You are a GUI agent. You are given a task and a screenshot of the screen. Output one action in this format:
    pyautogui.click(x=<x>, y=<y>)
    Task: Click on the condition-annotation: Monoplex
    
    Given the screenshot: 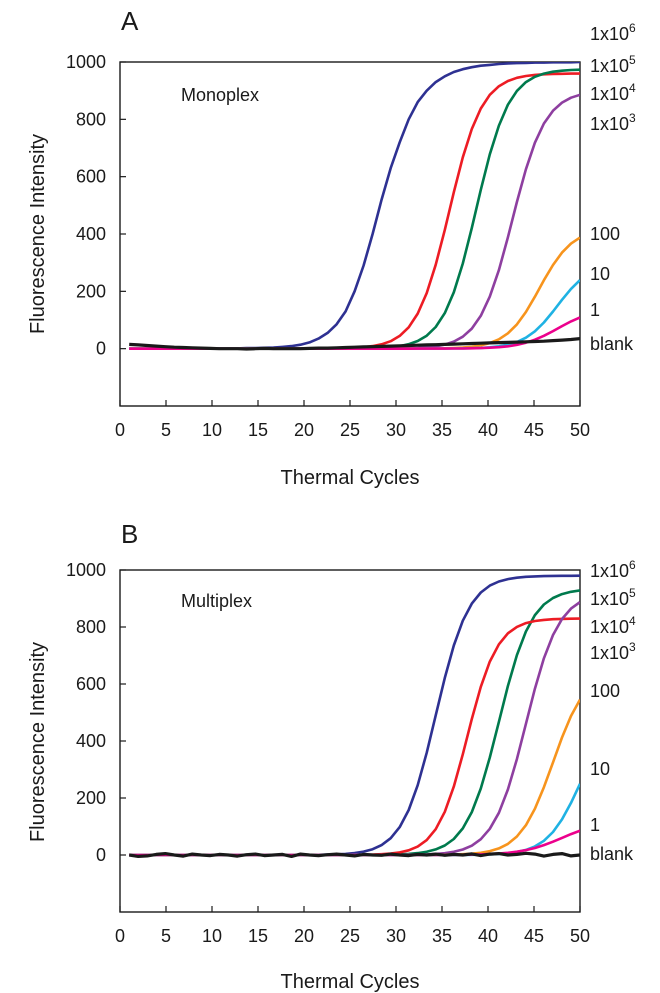 What is the action you would take?
    pyautogui.click(x=220, y=95)
    